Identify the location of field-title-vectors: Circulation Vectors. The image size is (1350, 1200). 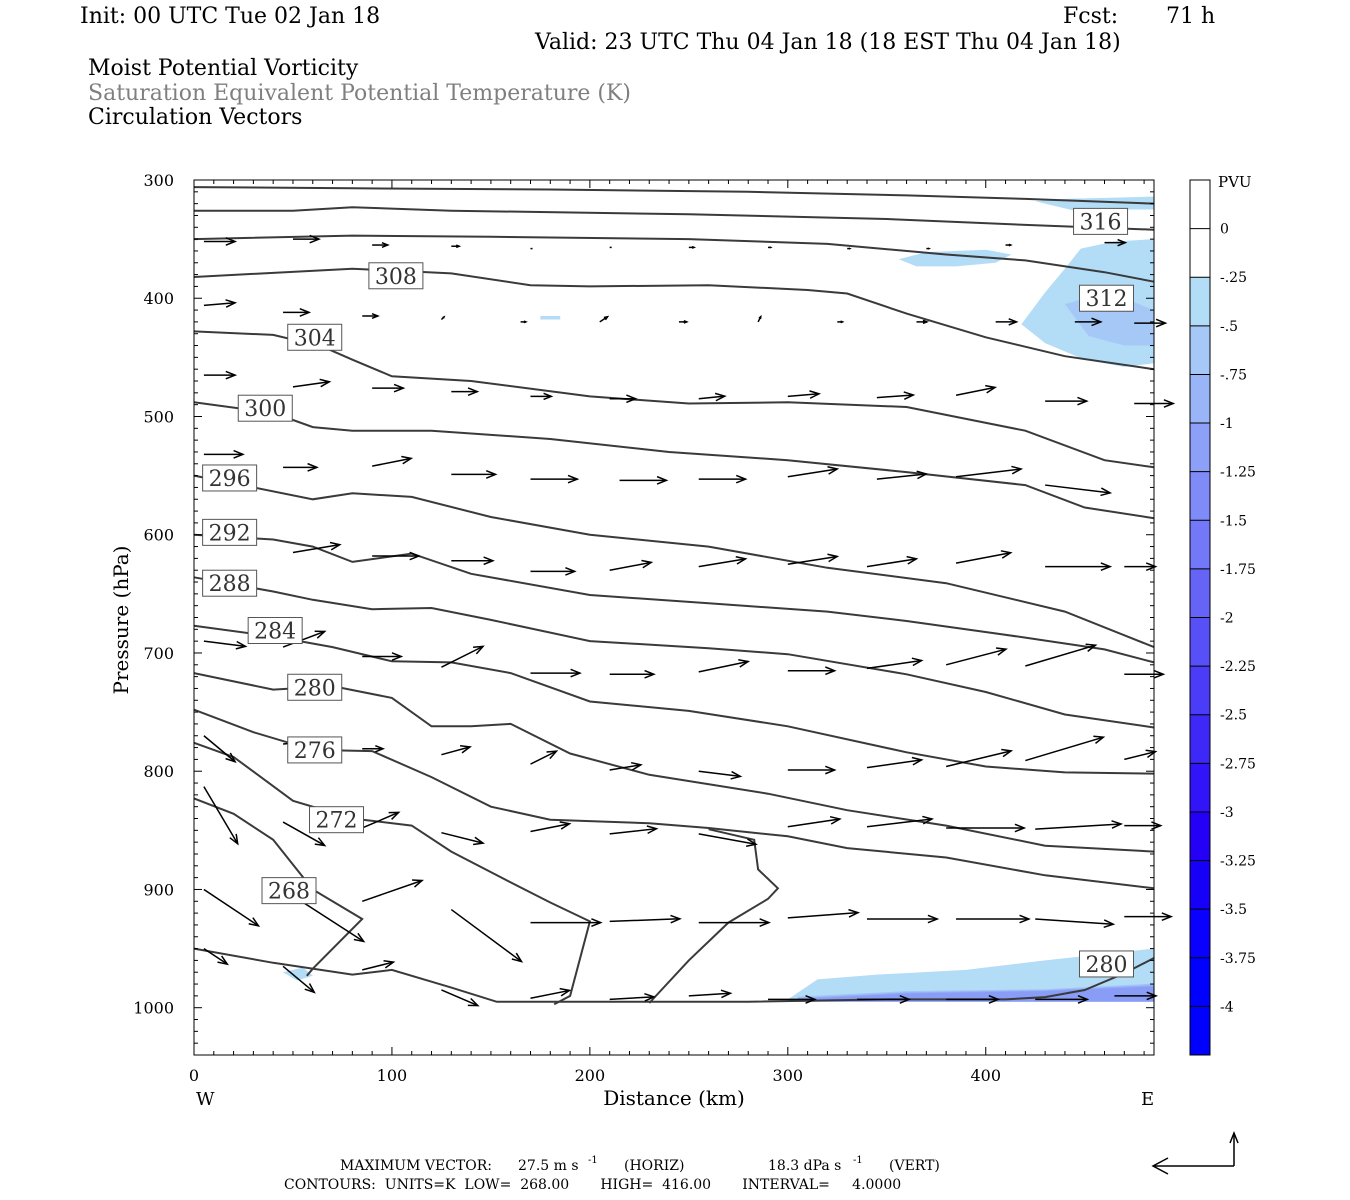
(195, 117).